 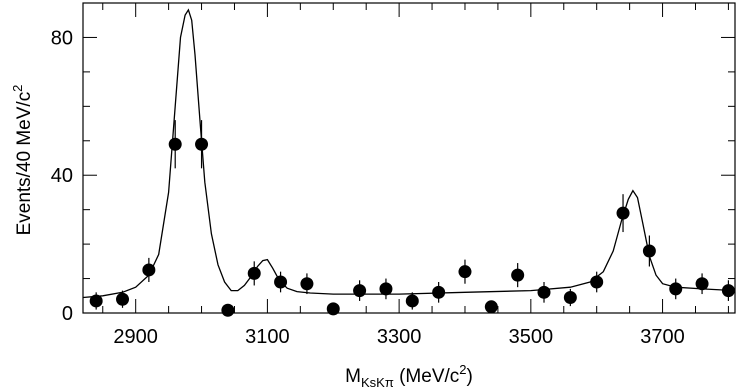 What do you see at coordinates (17, 88) in the screenshot?
I see `y-axis-title-sup: 2` at bounding box center [17, 88].